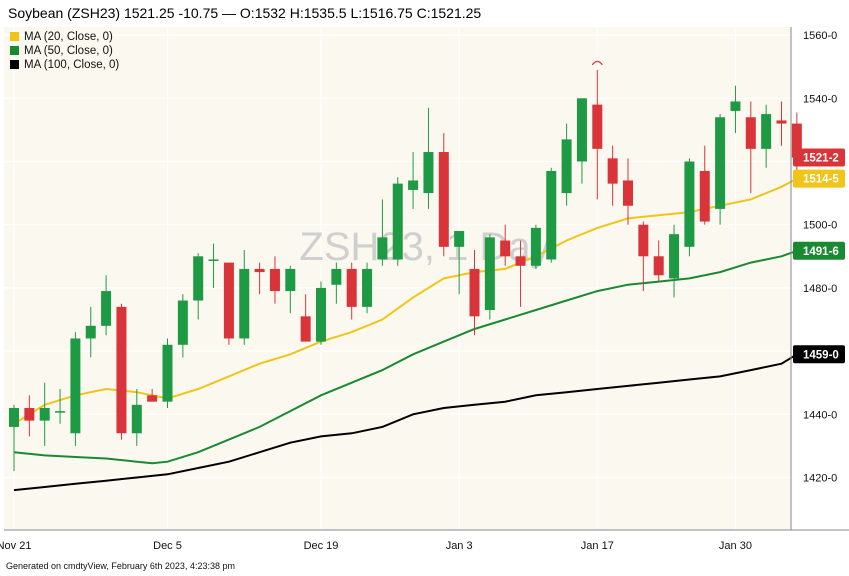 The height and width of the screenshot is (576, 849). I want to click on x-tick-label: Jan 30, so click(735, 546).